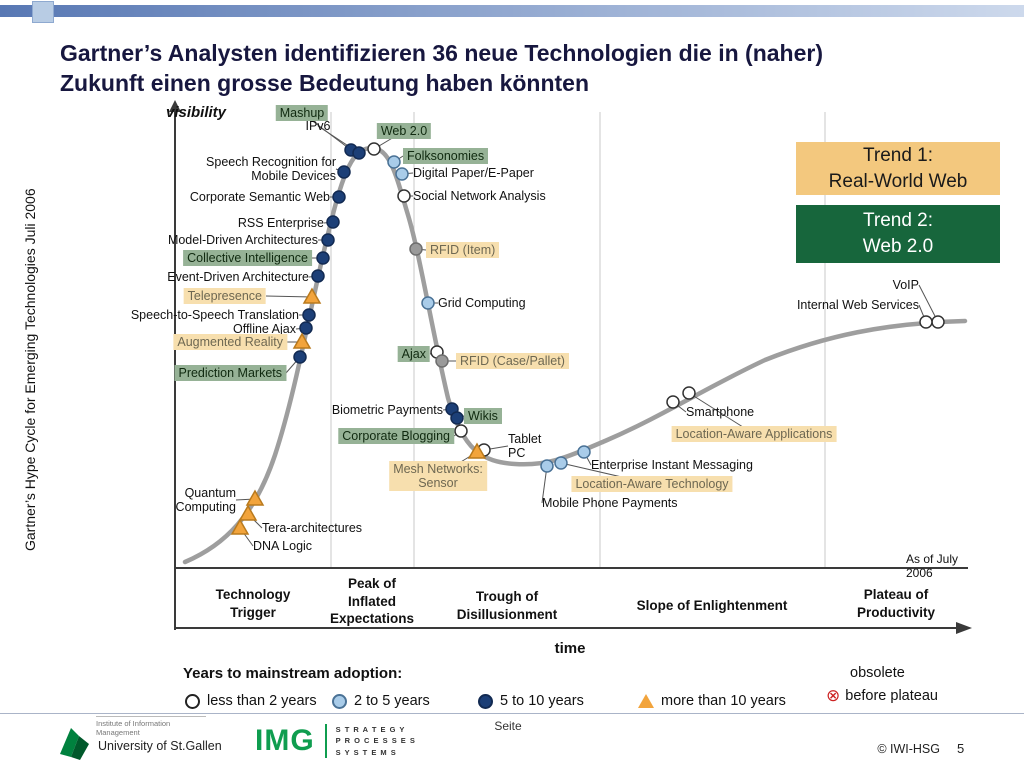  Describe the element at coordinates (175, 106) in the screenshot. I see `y-axis-arrow-icon` at that location.